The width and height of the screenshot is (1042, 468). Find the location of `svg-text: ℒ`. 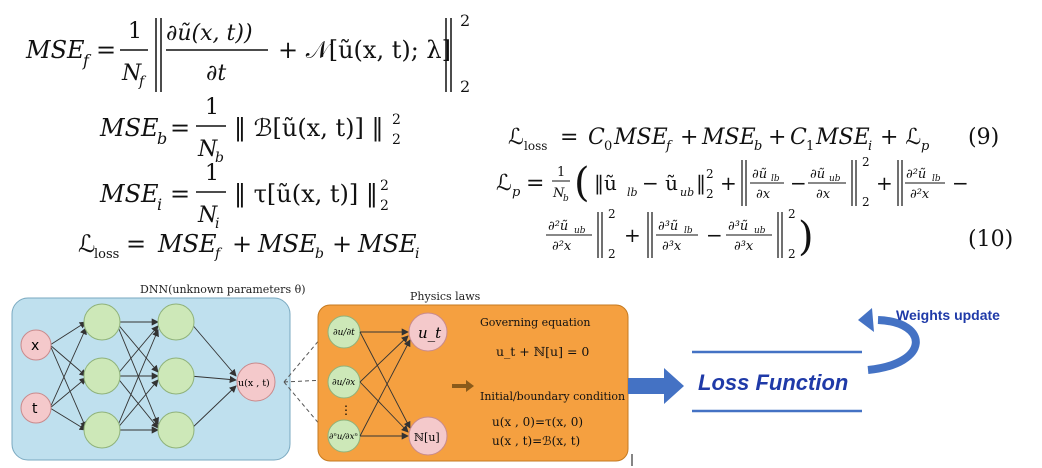

svg-text: ℒ is located at coordinates (86, 244).